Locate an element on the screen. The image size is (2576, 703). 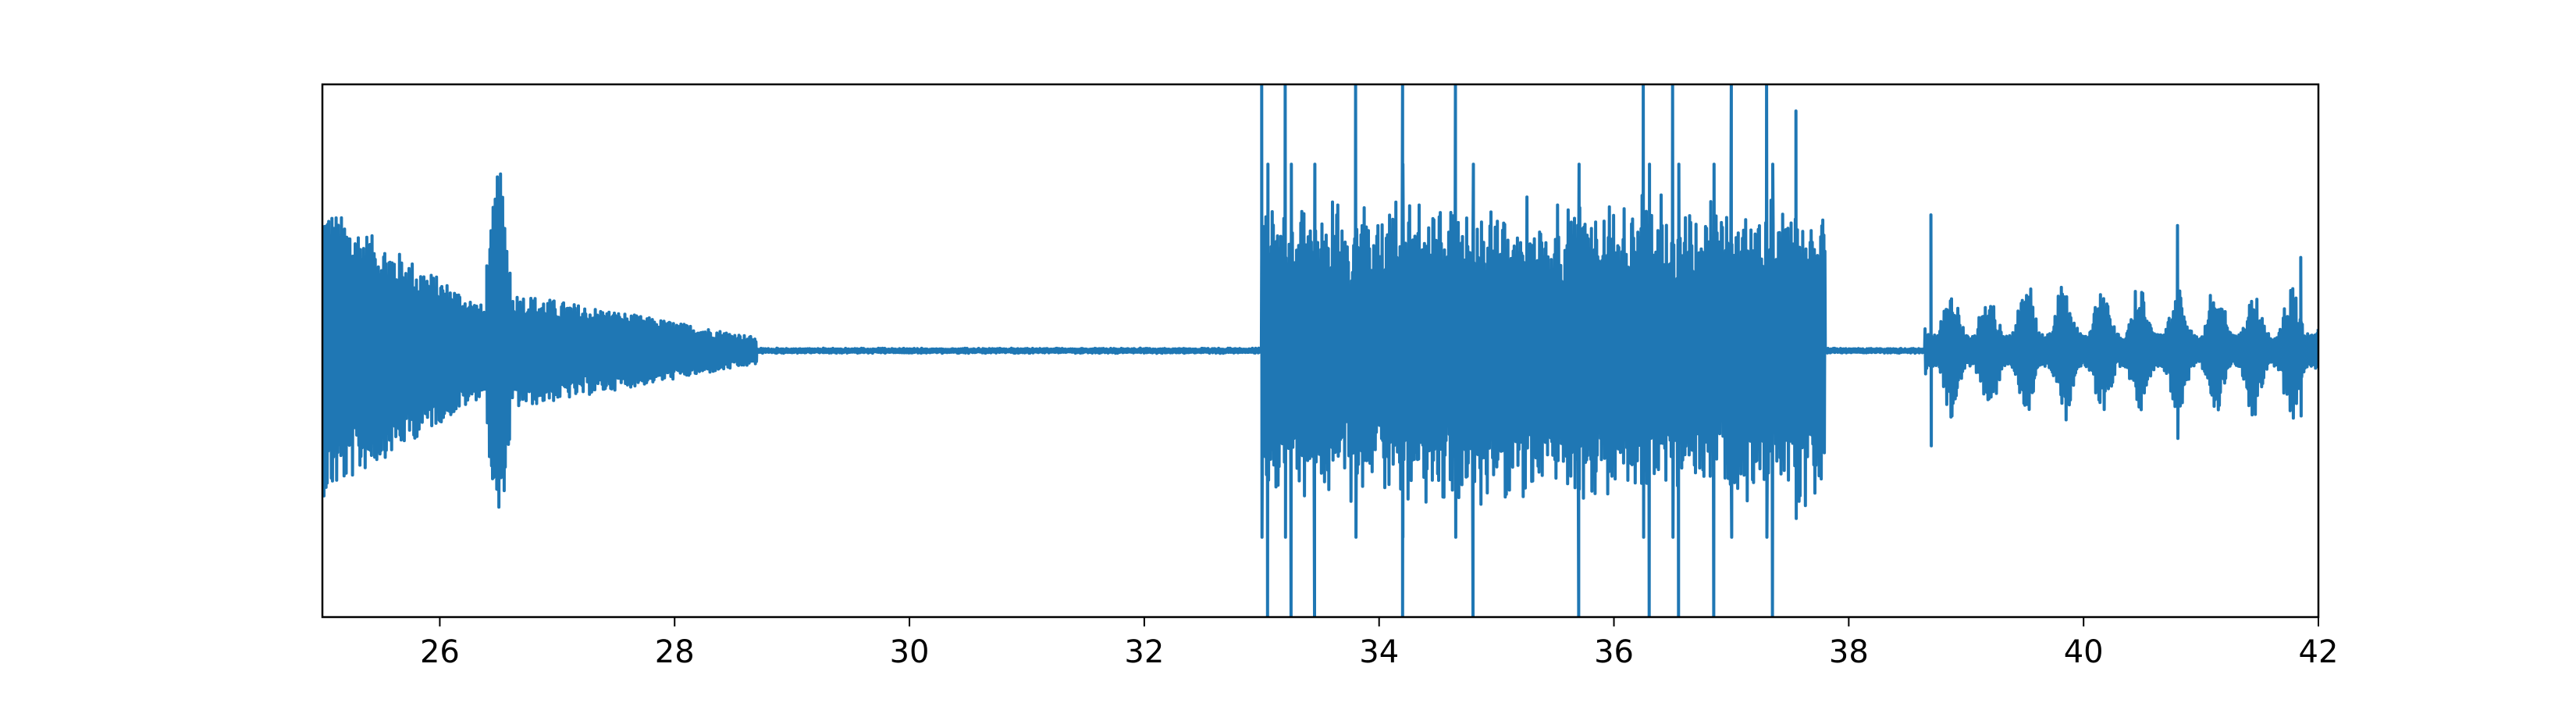
x-tick-label: 42 is located at coordinates (2319, 652).